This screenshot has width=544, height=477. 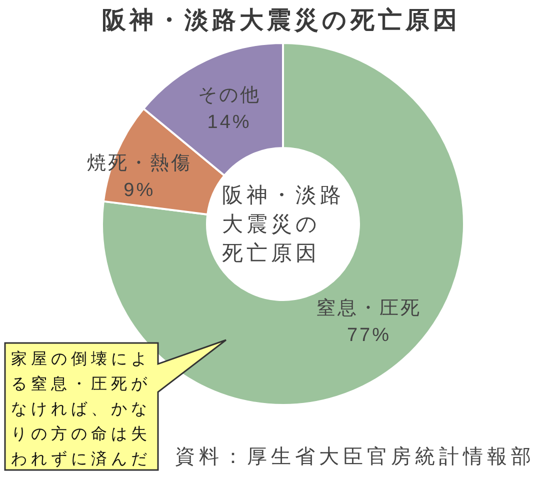 What do you see at coordinates (283, 224) in the screenshot?
I see `text: 阪神・淡路大震災の死亡原因` at bounding box center [283, 224].